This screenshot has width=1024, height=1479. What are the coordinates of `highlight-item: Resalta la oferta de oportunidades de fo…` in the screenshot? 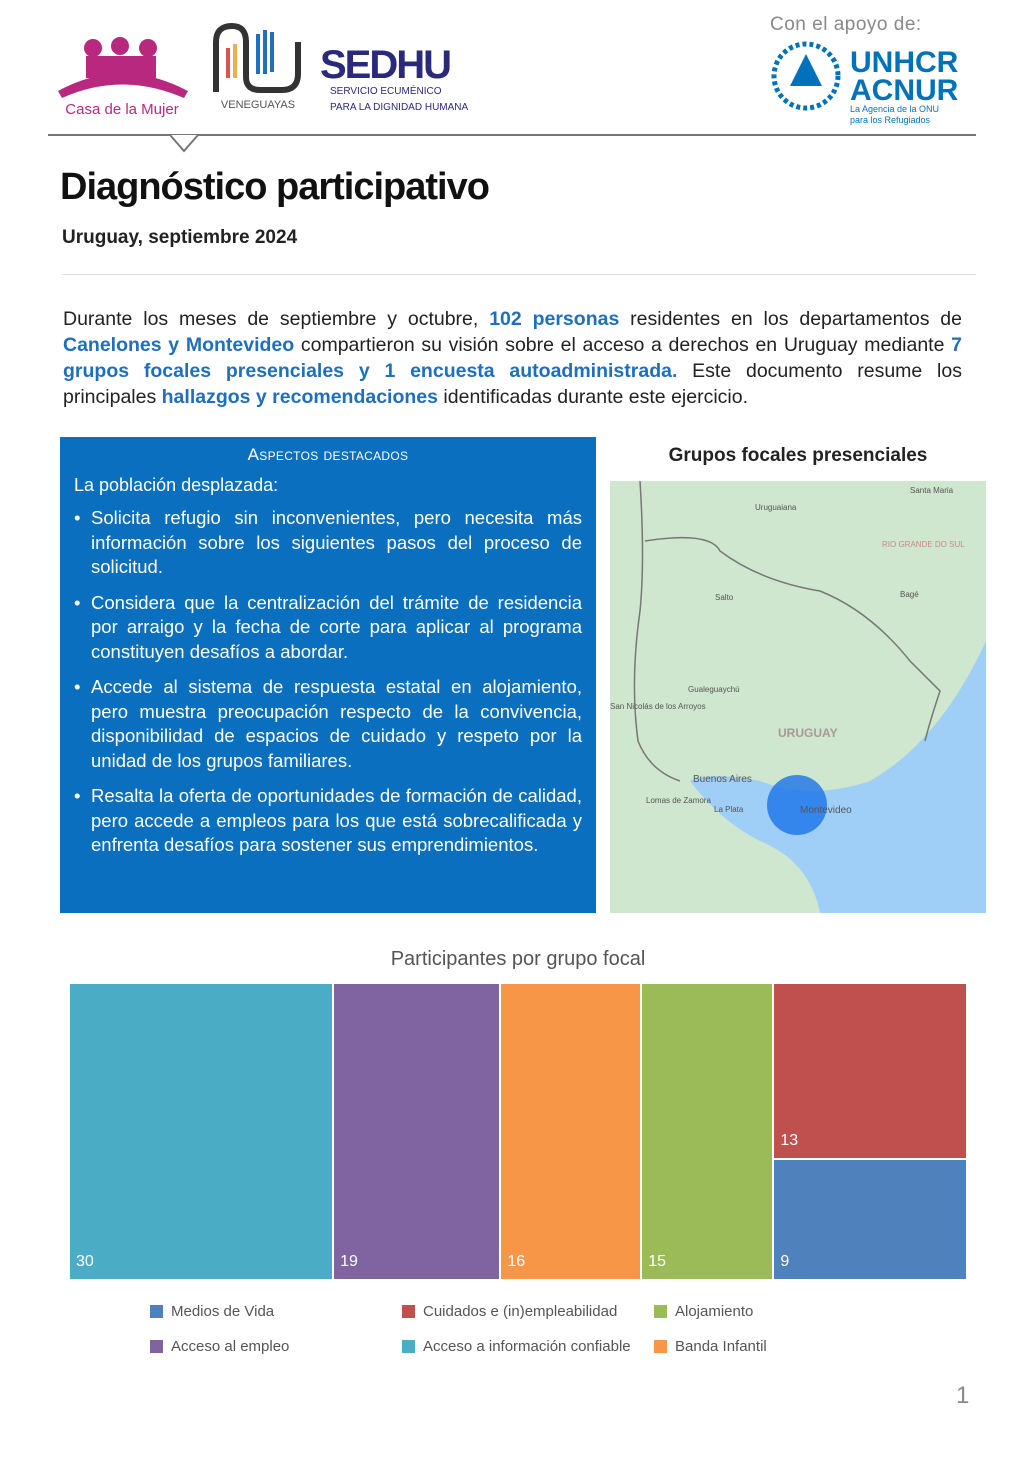 It's located at (328, 821).